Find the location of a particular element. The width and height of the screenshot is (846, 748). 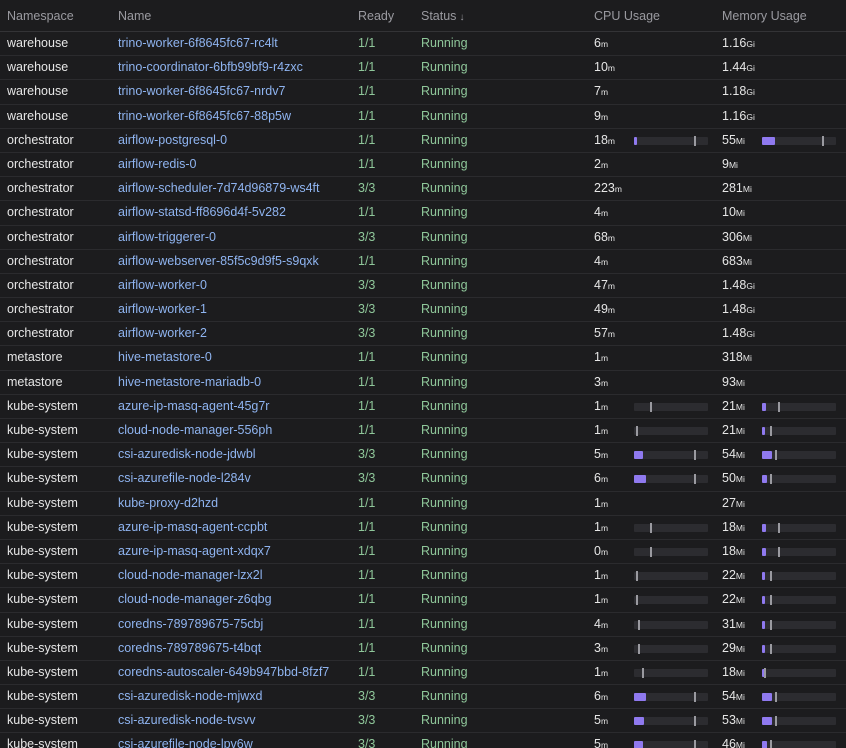

cpu-usage-value: 3 is located at coordinates (597, 381).